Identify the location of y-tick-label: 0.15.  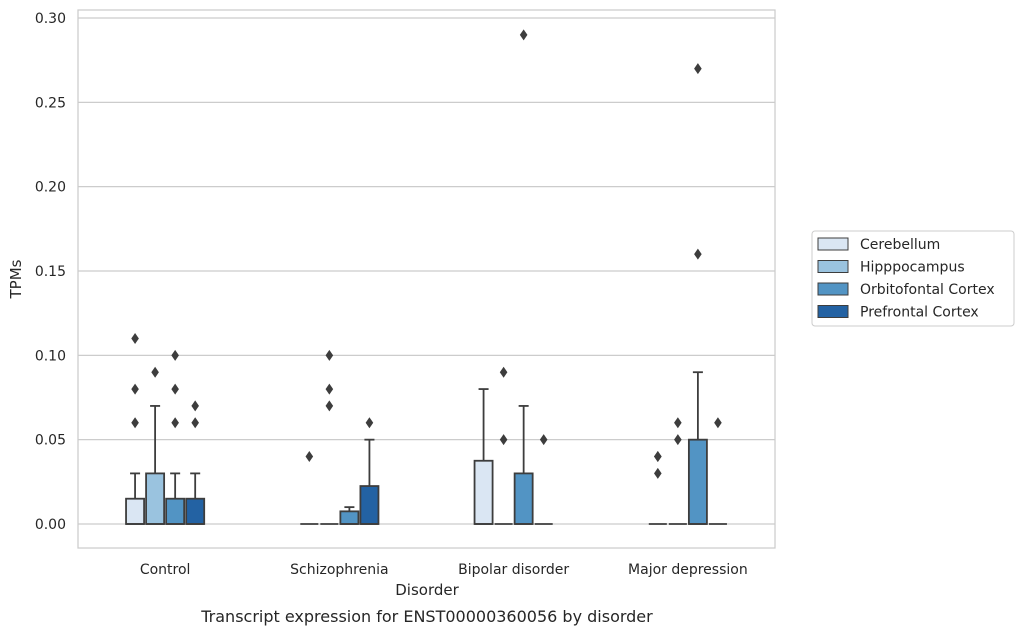
(50, 272).